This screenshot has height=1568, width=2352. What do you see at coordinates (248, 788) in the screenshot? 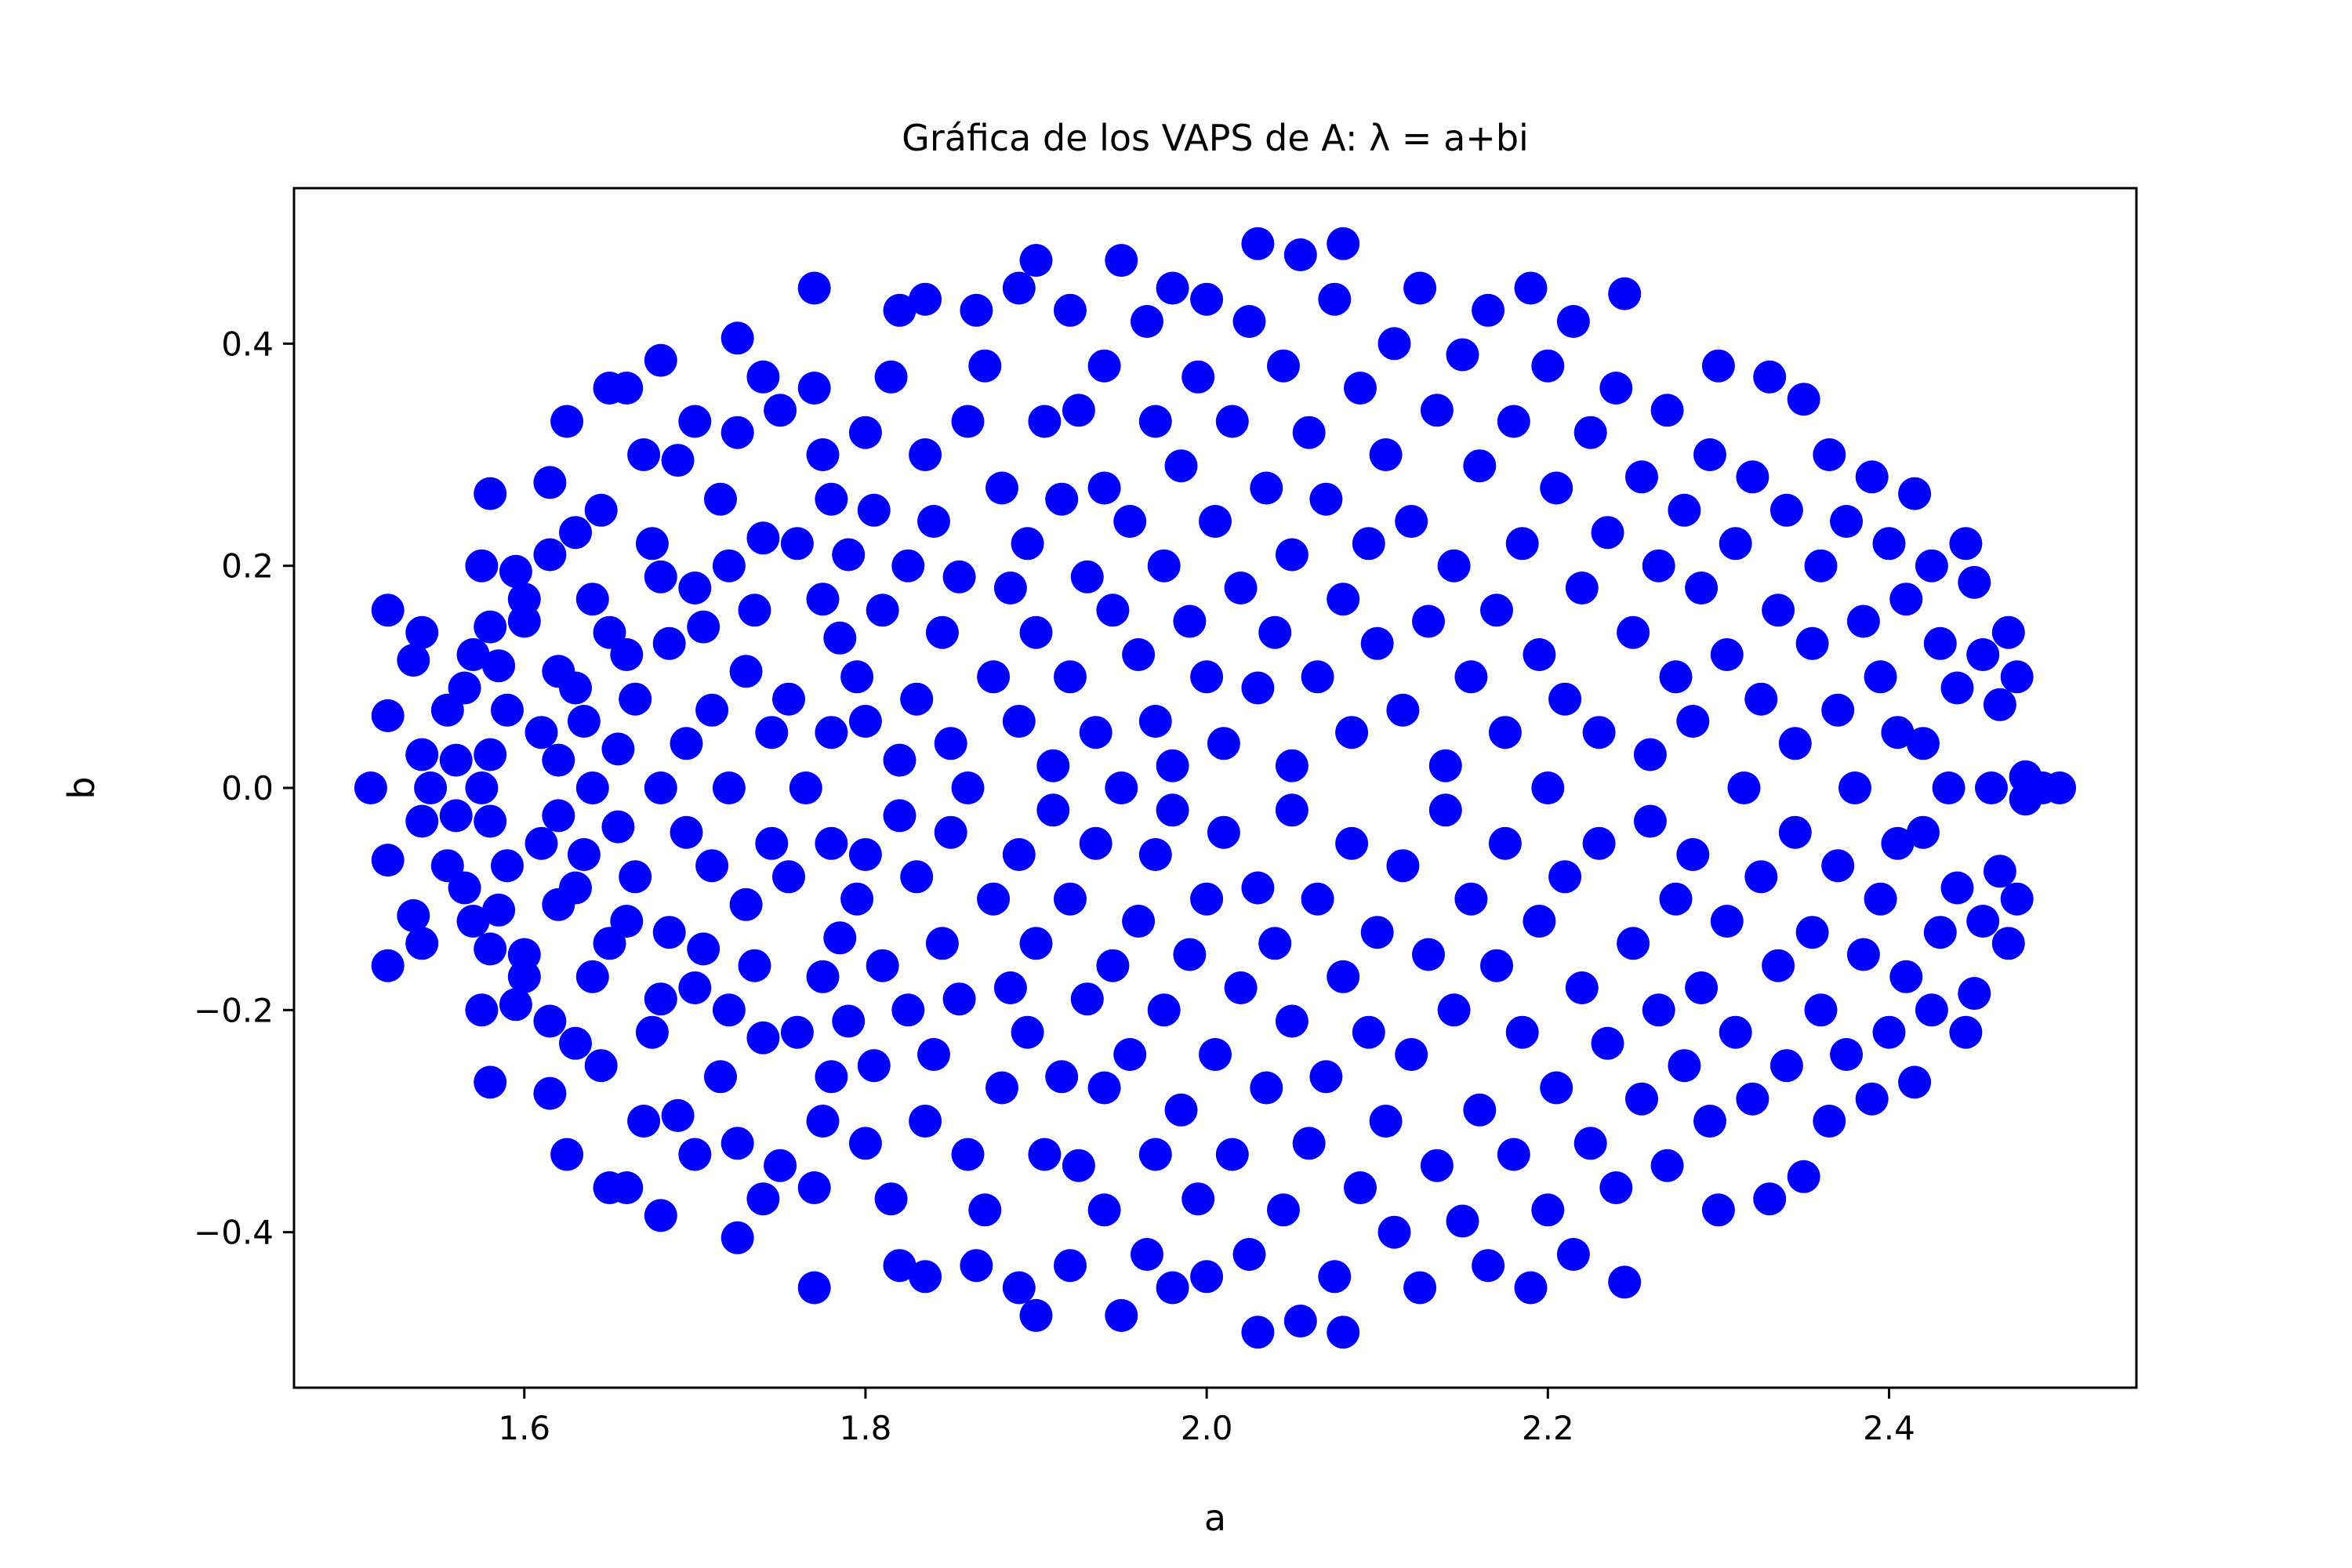
I see `y-tick-label: 0.0` at bounding box center [248, 788].